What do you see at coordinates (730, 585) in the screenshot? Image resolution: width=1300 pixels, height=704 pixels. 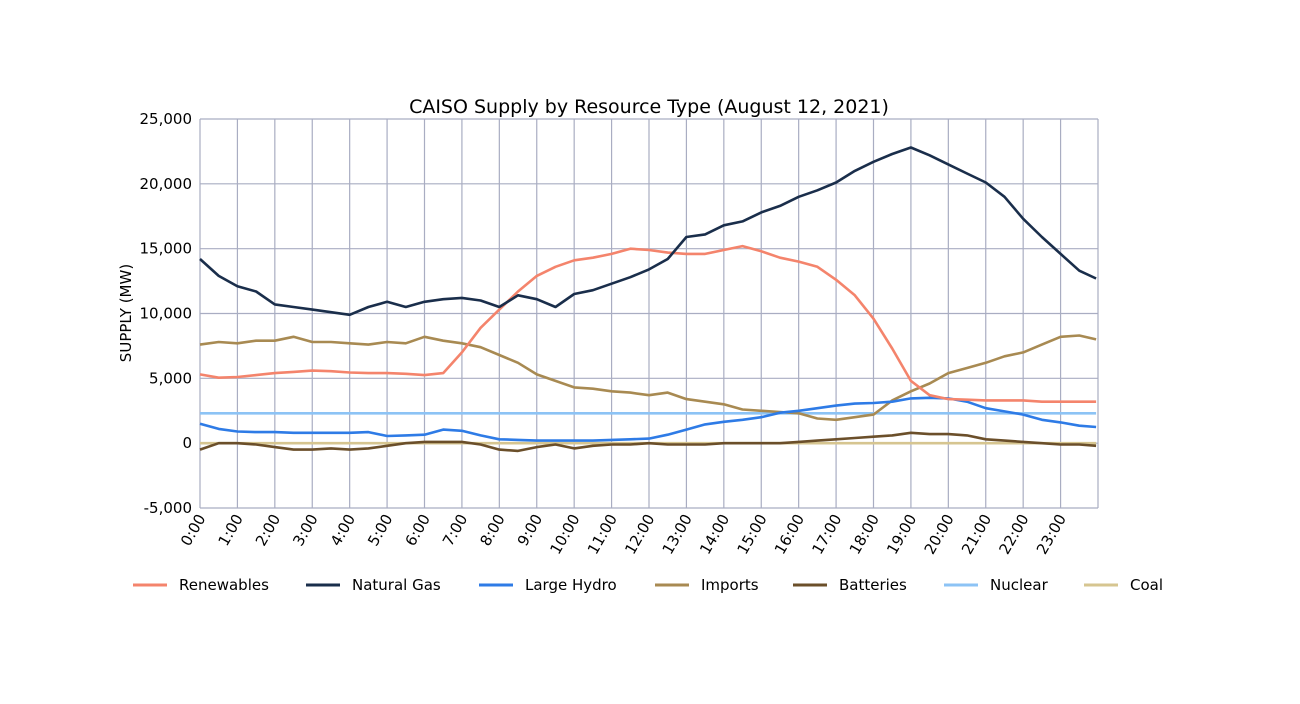 I see `legend-label-imports: Imports` at bounding box center [730, 585].